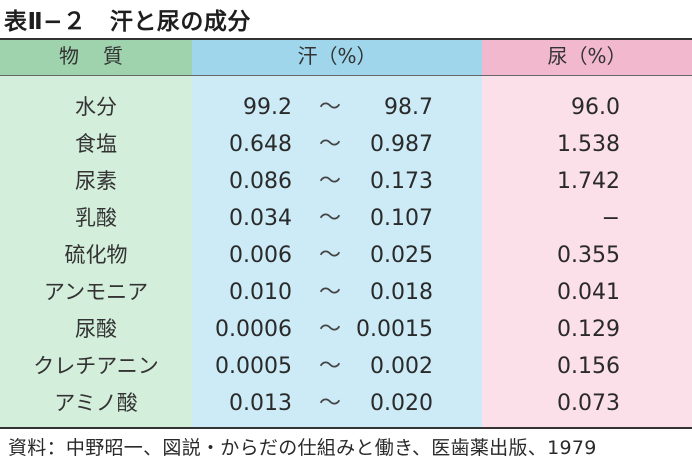 This screenshot has height=465, width=692. Describe the element at coordinates (588, 144) in the screenshot. I see `urine-value: 1.538` at that location.